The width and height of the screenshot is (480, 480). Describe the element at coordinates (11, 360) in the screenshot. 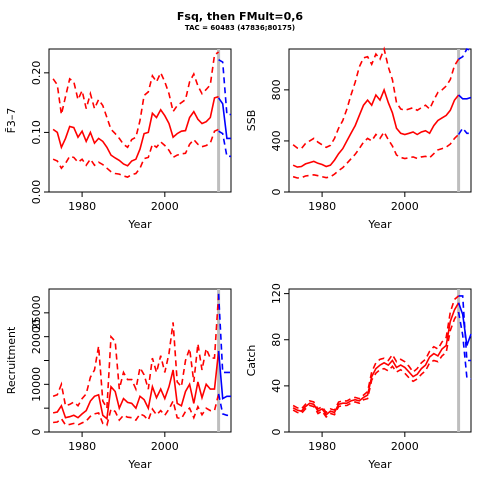

I see `panel-3-ylabel: Recruitment` at that location.